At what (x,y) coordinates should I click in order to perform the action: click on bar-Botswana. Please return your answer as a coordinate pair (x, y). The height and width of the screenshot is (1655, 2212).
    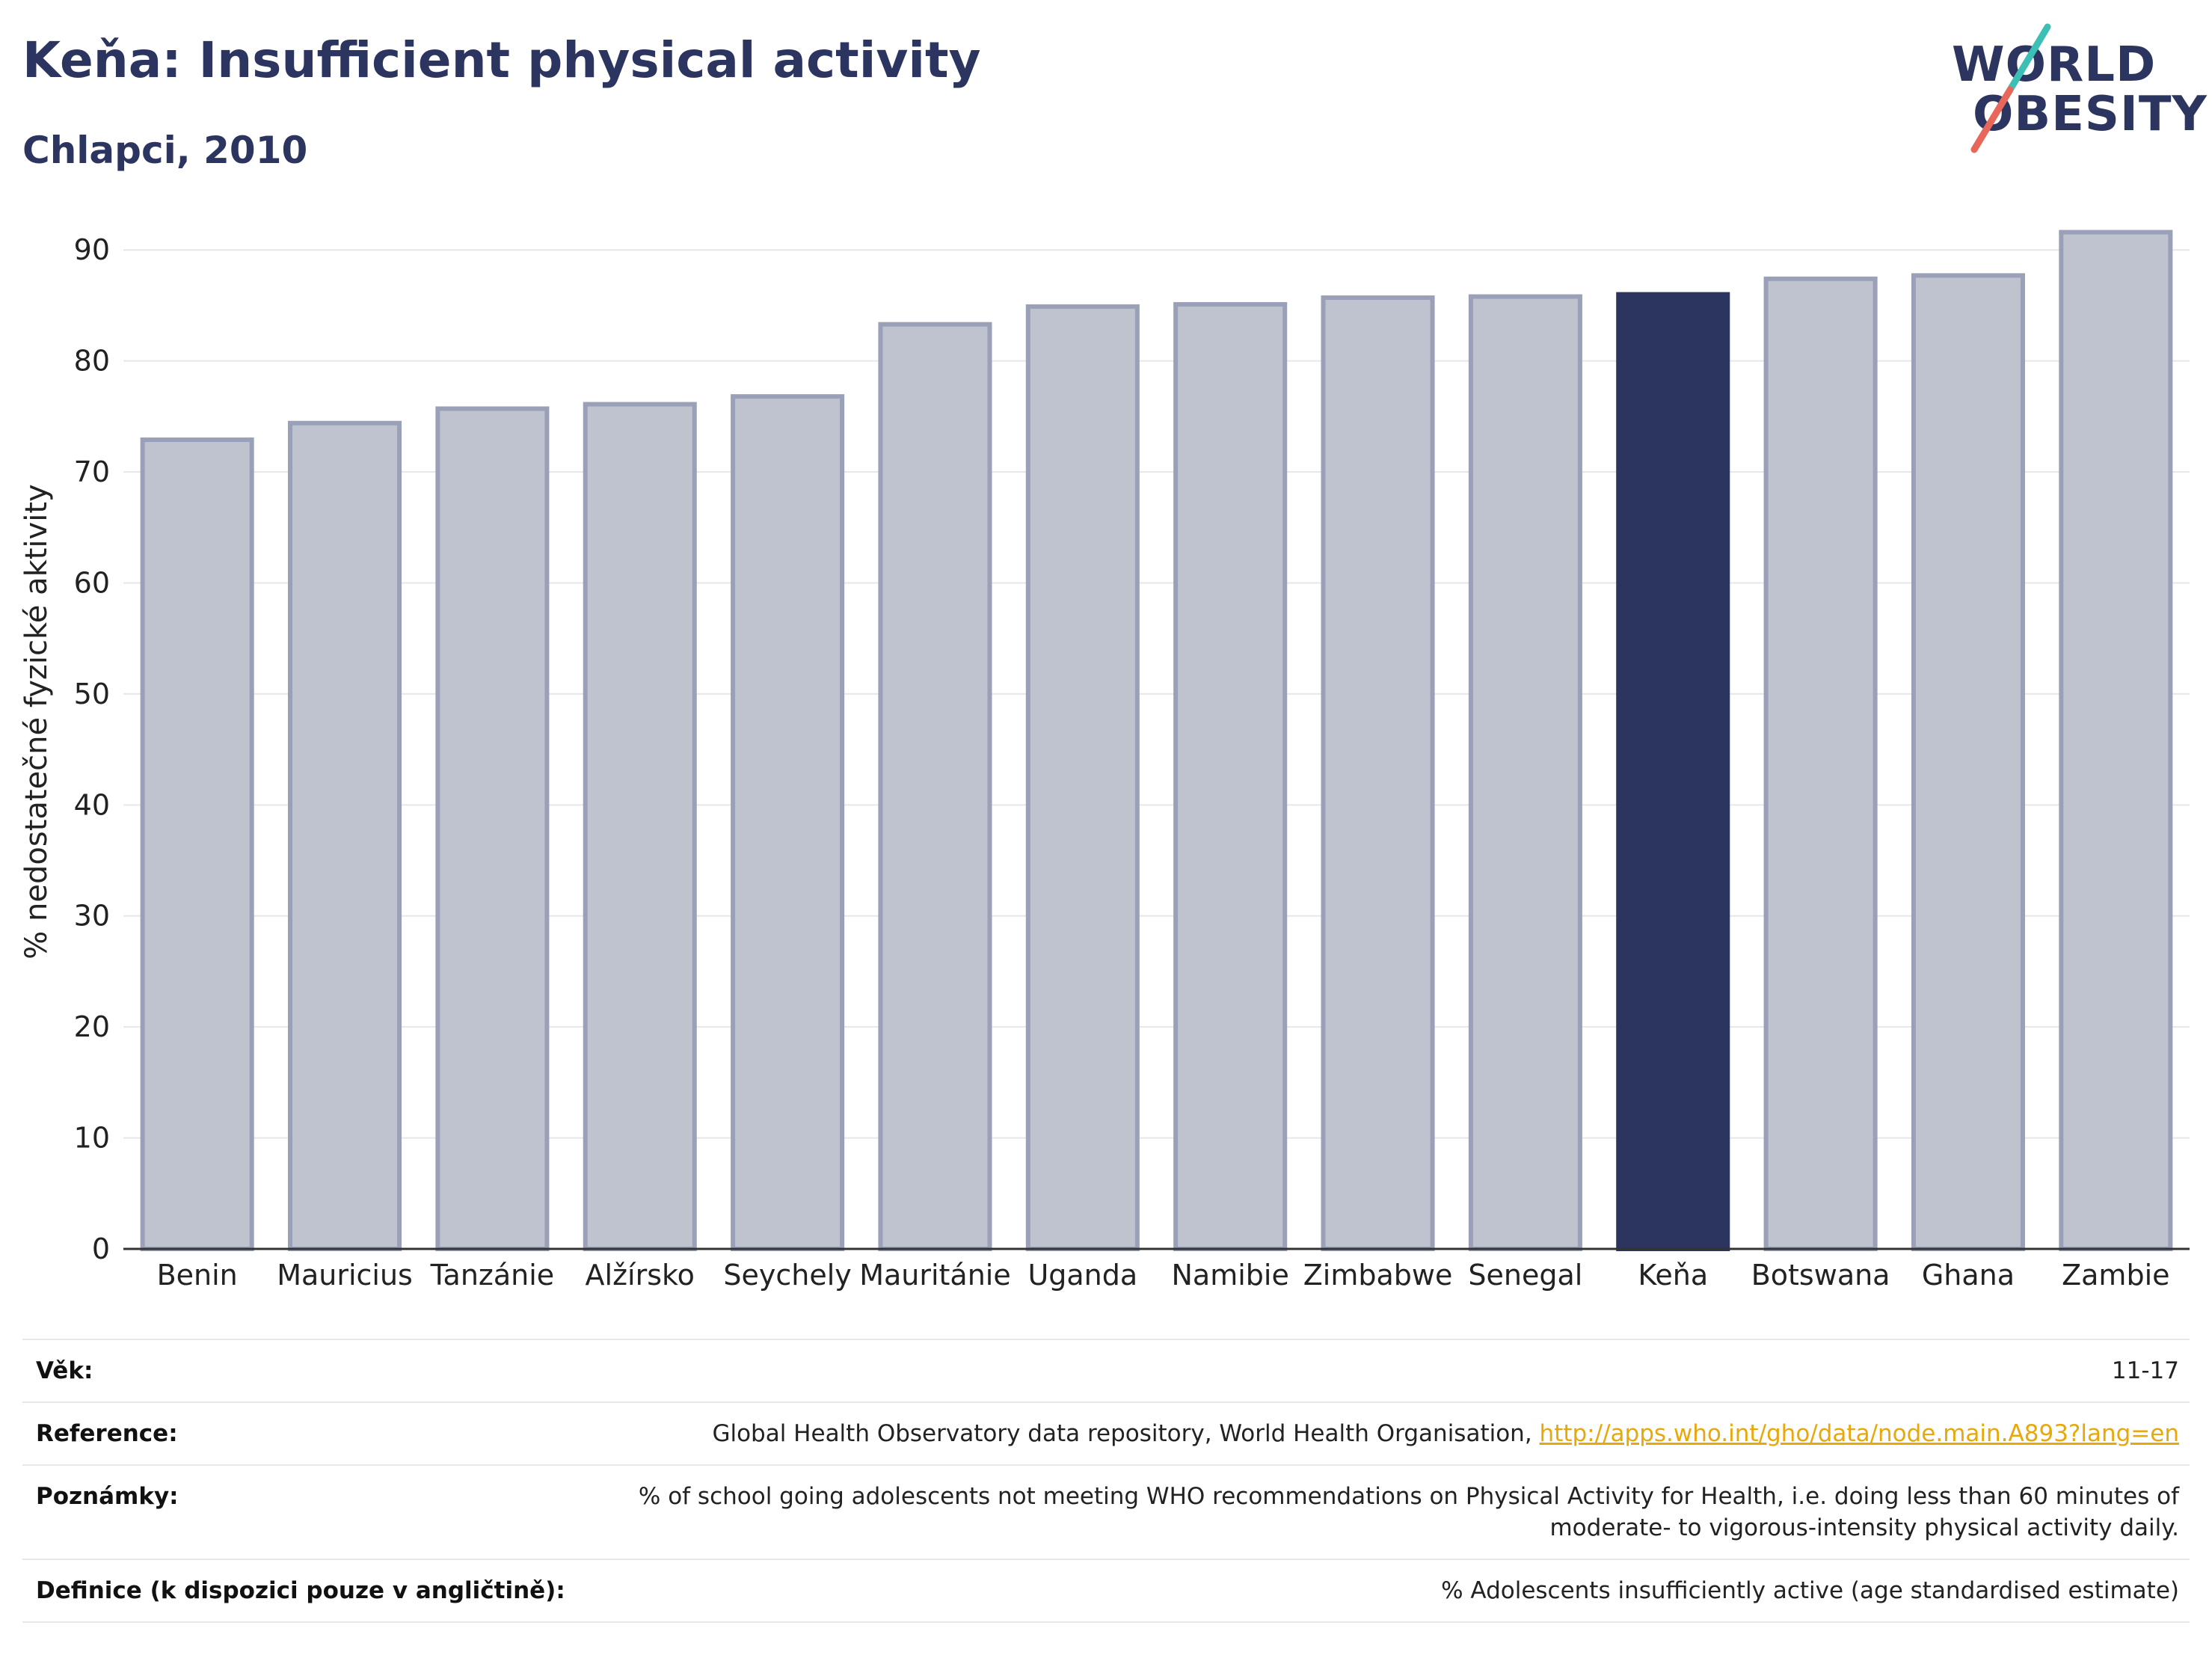
    Looking at the image, I should click on (1820, 763).